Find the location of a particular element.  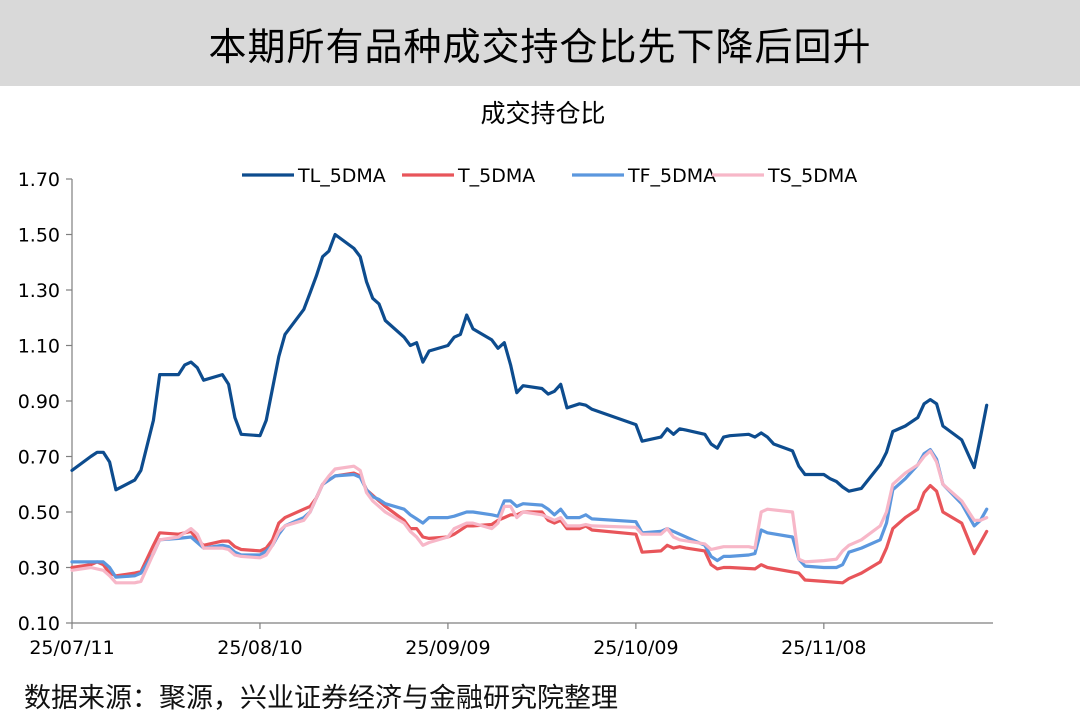

x-tick-label: 25/09/09 is located at coordinates (447, 648).